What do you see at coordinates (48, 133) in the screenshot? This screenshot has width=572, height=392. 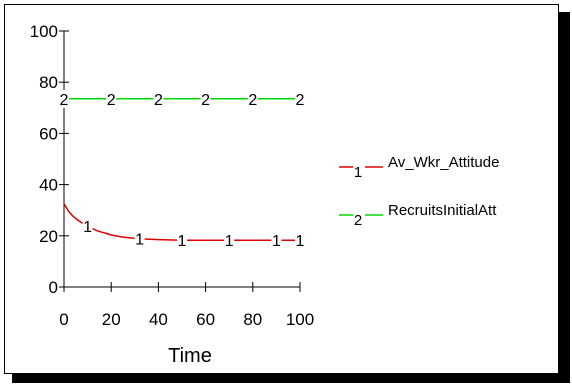 I see `y-tick-label: 60` at bounding box center [48, 133].